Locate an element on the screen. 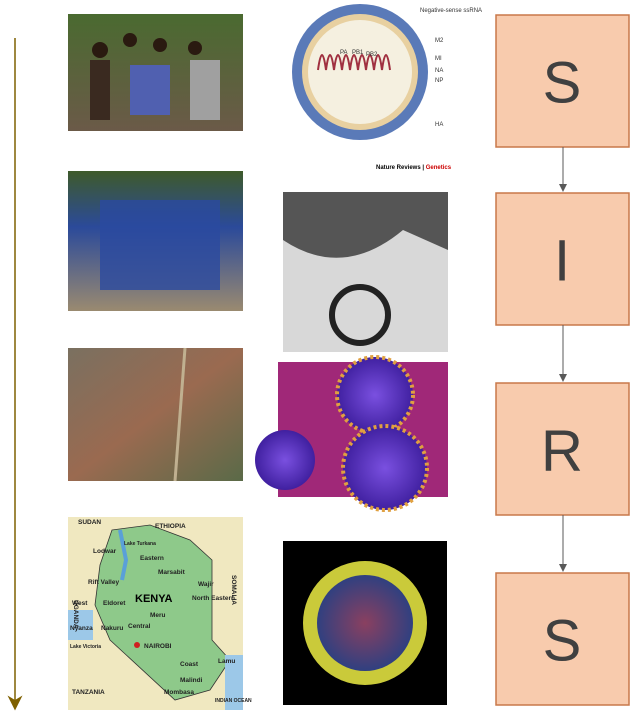  map-label: ETHIOPIA is located at coordinates (170, 526).